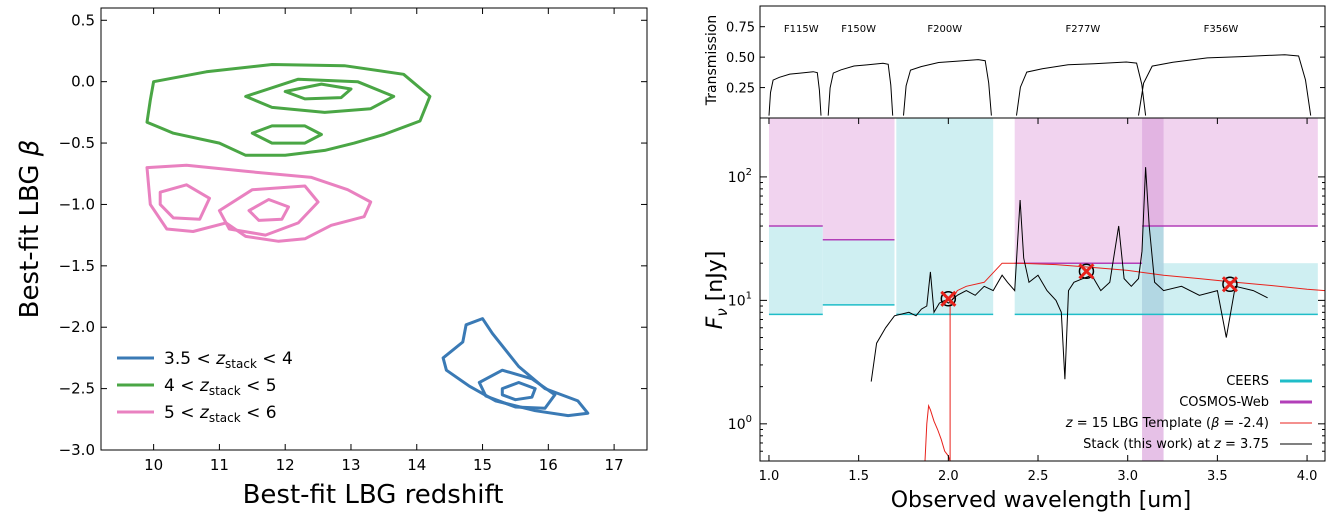  Describe the element at coordinates (1224, 402) in the screenshot. I see `legend-label-cosmos: COSMOS-Web` at that location.